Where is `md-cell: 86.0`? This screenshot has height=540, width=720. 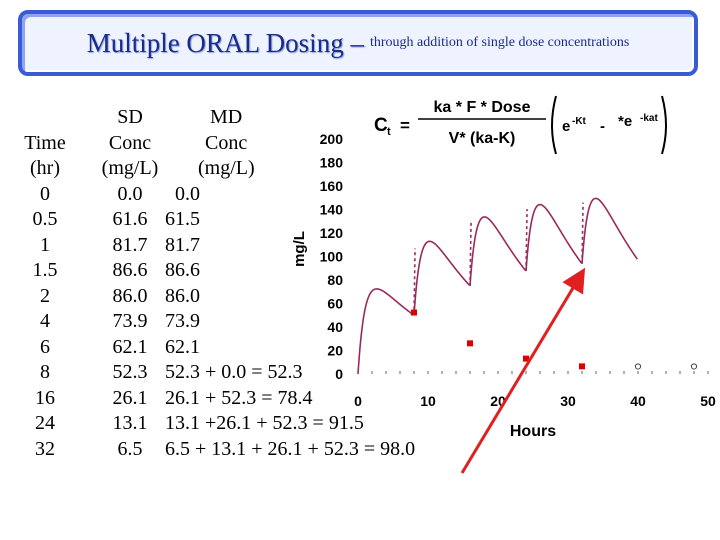
md-cell: 86.0 is located at coordinates (182, 295).